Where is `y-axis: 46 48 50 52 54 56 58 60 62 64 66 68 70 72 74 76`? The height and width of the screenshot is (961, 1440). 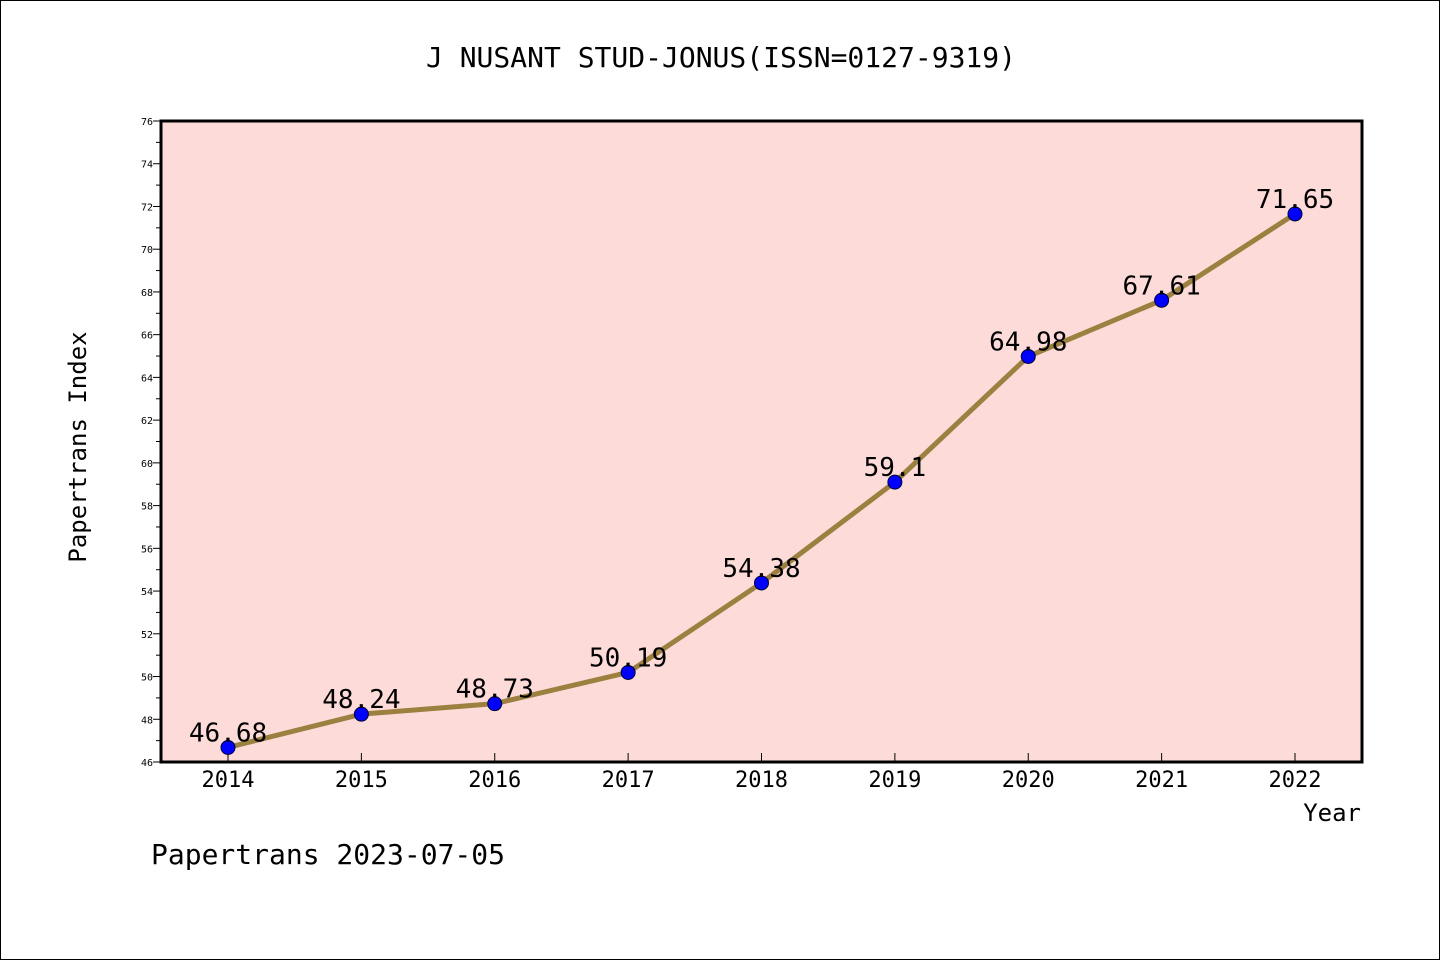 y-axis: 46 48 50 52 54 56 58 60 62 64 66 68 70 72 74 76 is located at coordinates (151, 443).